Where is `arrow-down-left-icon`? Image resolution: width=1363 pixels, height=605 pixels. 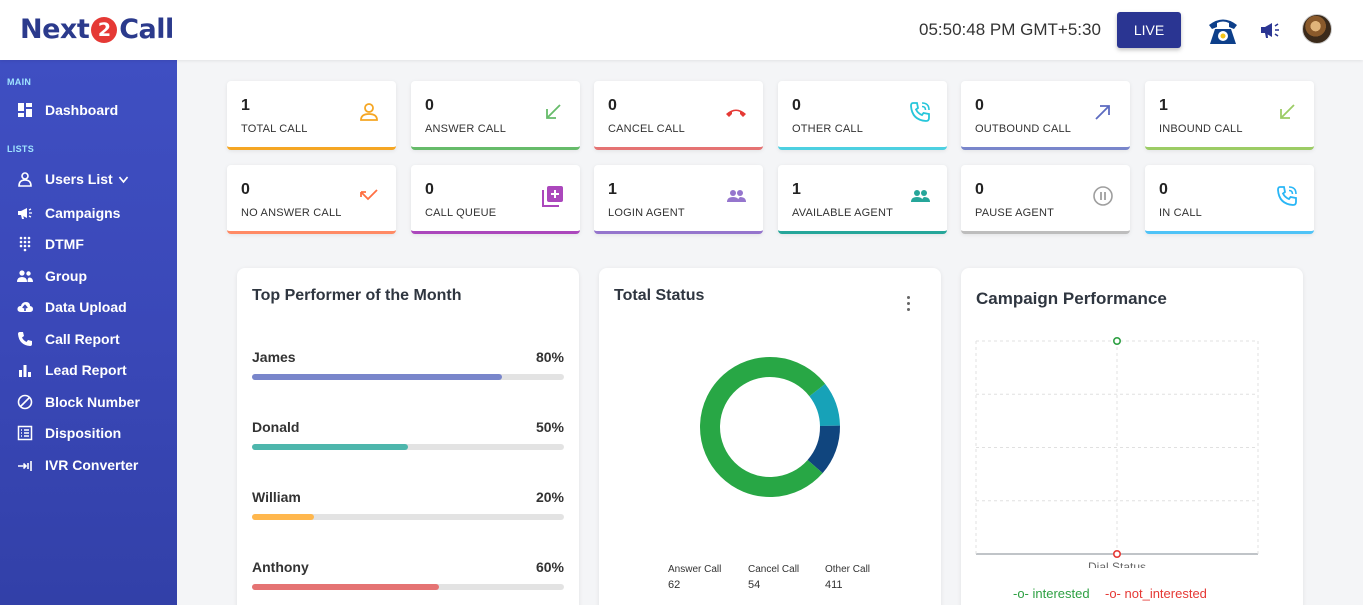 arrow-down-left-icon is located at coordinates (1287, 111).